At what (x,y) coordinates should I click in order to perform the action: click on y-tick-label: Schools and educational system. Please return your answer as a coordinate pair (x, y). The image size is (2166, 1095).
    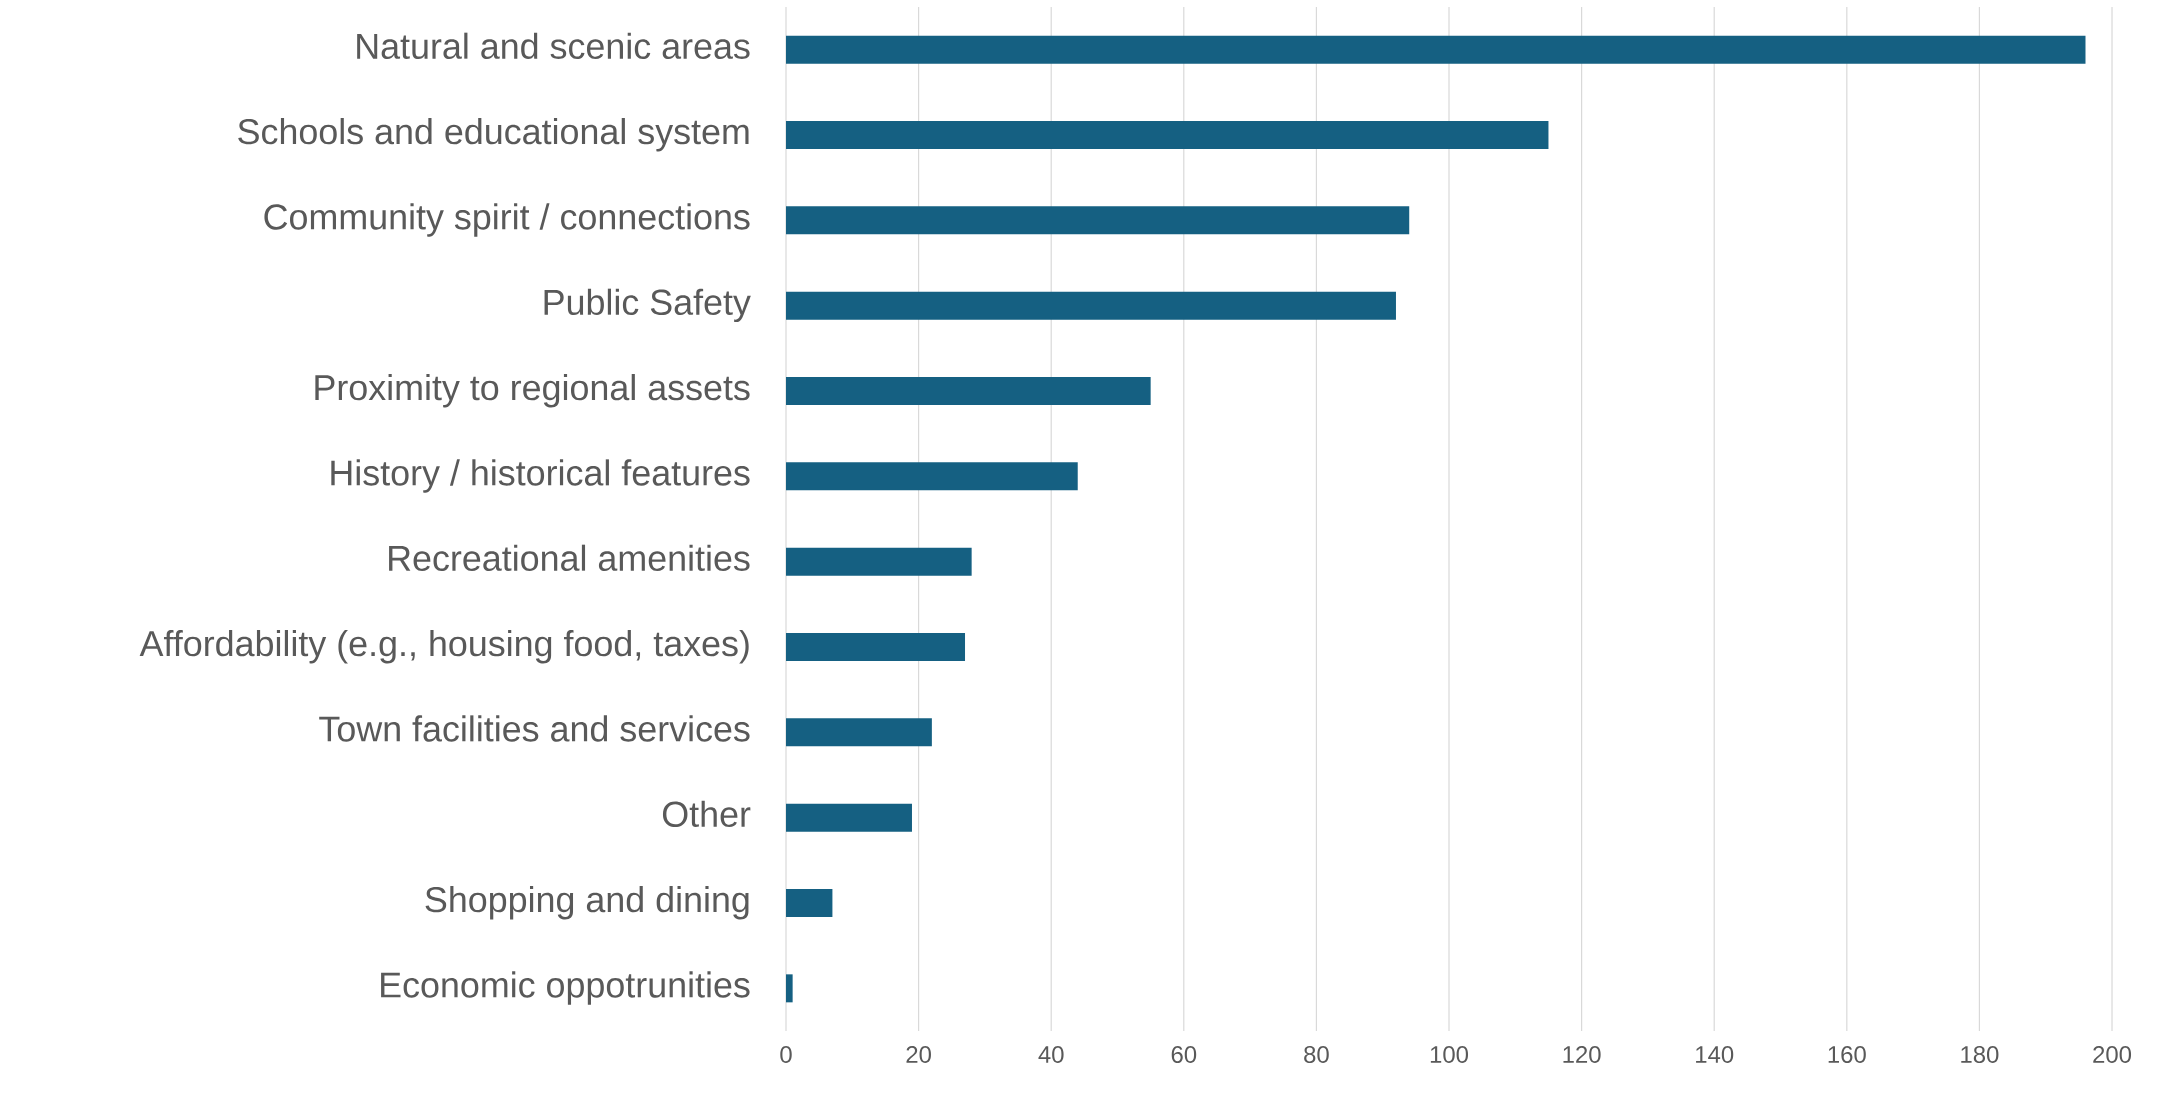
    Looking at the image, I should click on (493, 135).